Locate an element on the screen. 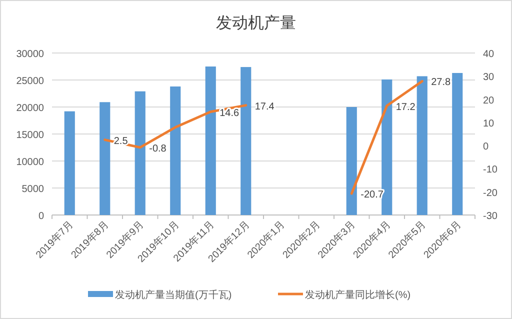 Image resolution: width=512 pixels, height=319 pixels. y-tick-label: 20000 is located at coordinates (30, 108).